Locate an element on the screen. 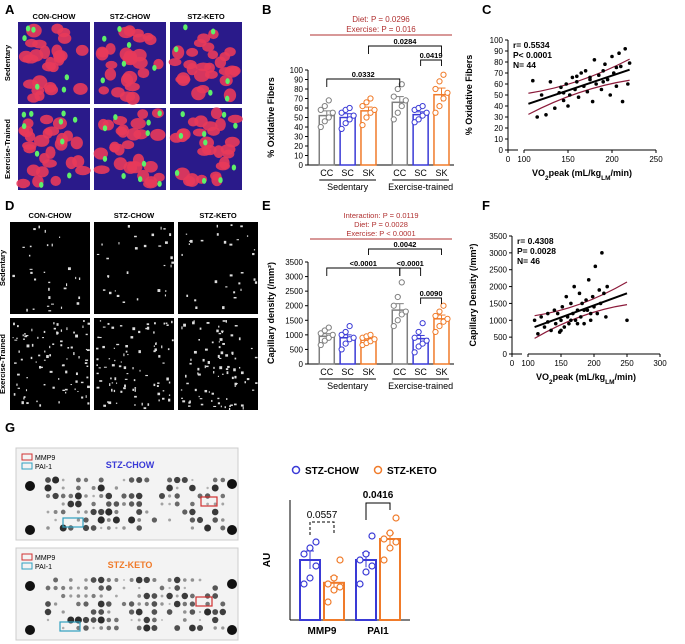 The image size is (685, 644). confidence-band-upper is located at coordinates (579, 76).